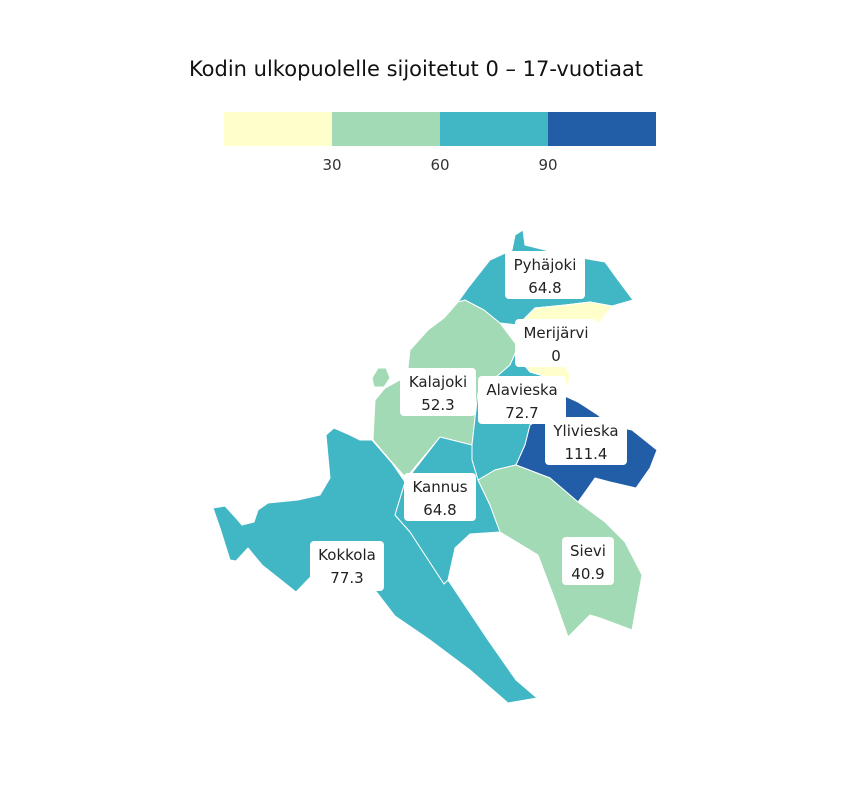 The width and height of the screenshot is (864, 792). Describe the element at coordinates (556, 343) in the screenshot. I see `label-merijarvi: Merijärvi 0` at that location.